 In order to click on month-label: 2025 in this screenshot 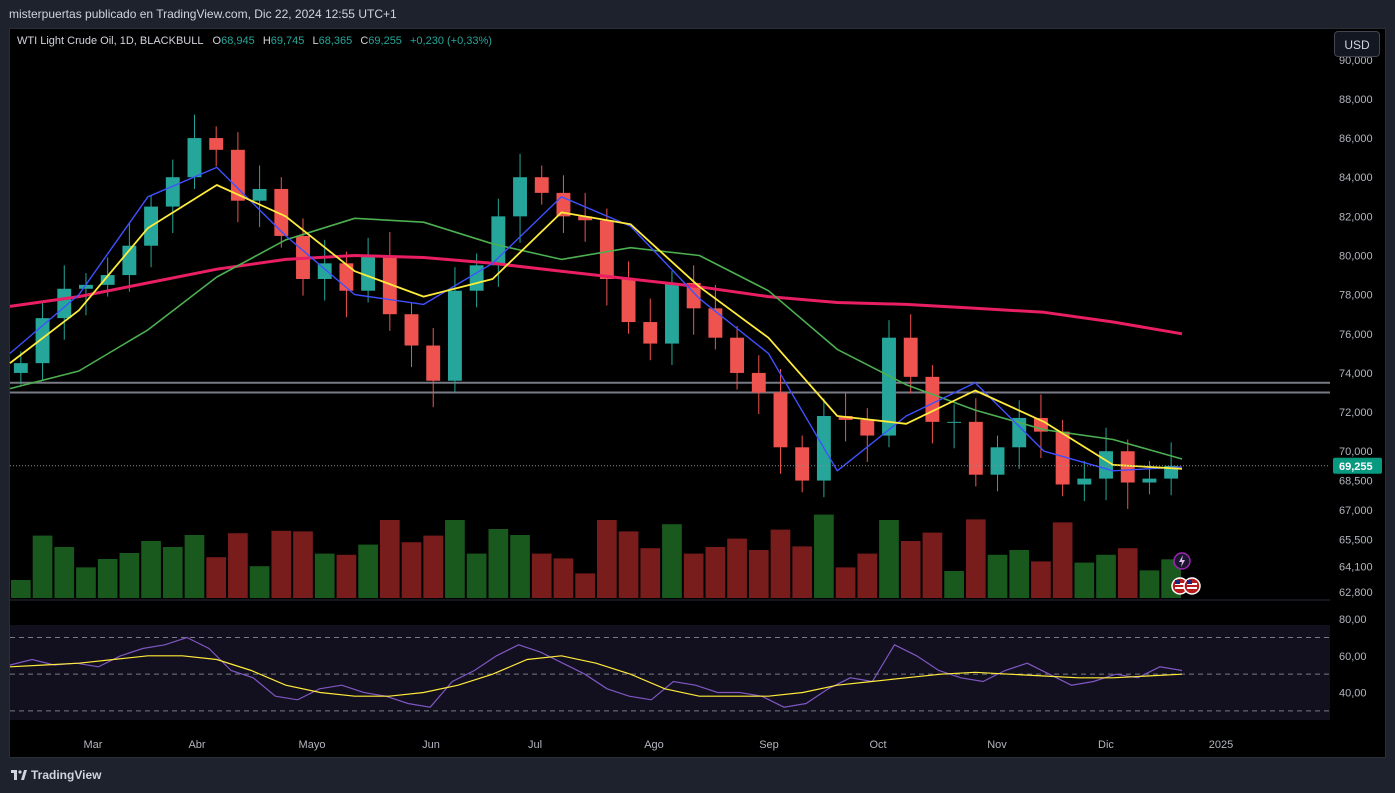, I will do `click(1221, 745)`.